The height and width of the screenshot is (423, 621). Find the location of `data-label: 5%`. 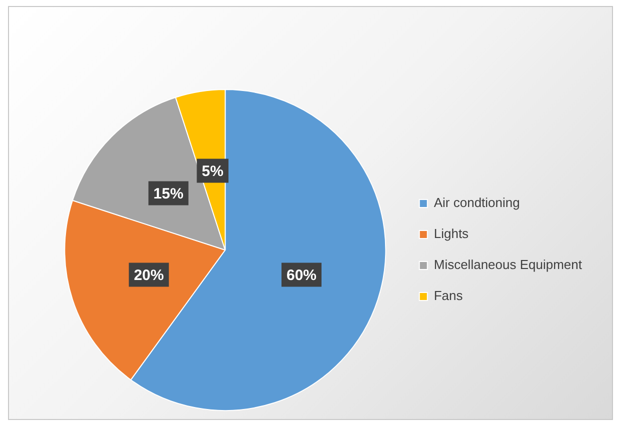

data-label: 5% is located at coordinates (213, 171).